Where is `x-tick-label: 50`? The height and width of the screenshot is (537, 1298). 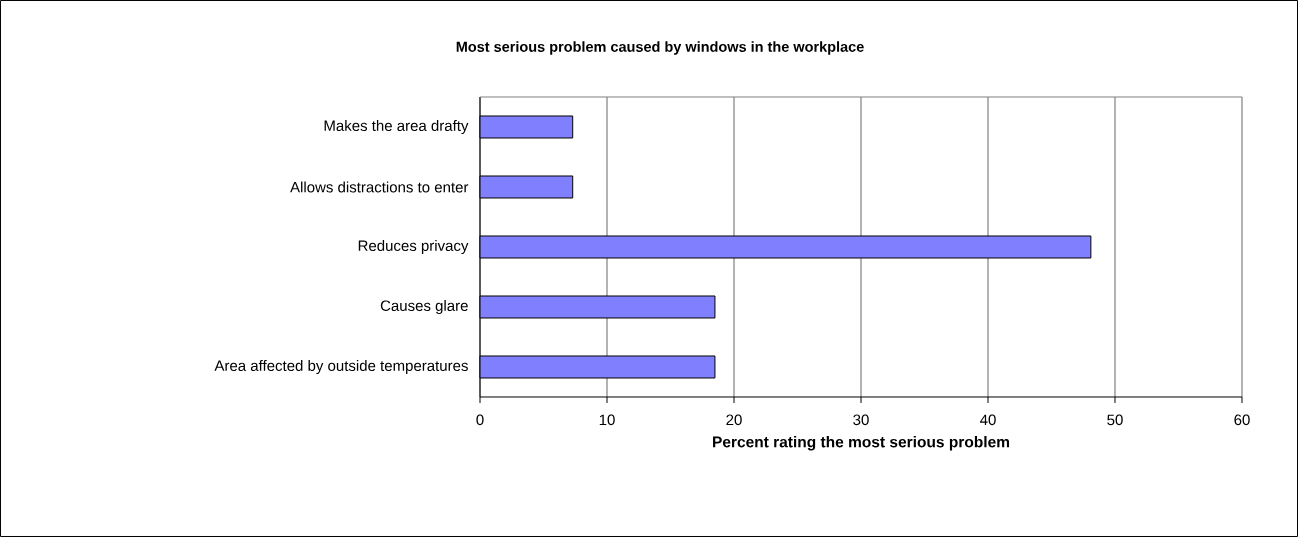 x-tick-label: 50 is located at coordinates (1115, 420).